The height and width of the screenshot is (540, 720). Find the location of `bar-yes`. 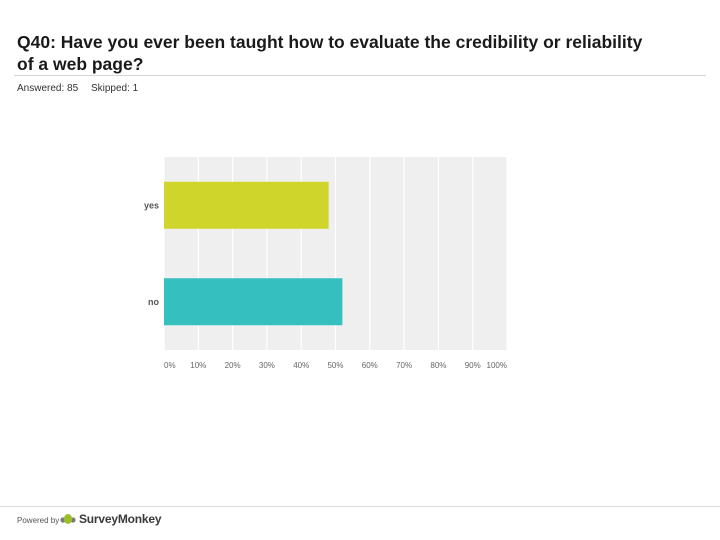

bar-yes is located at coordinates (246, 205).